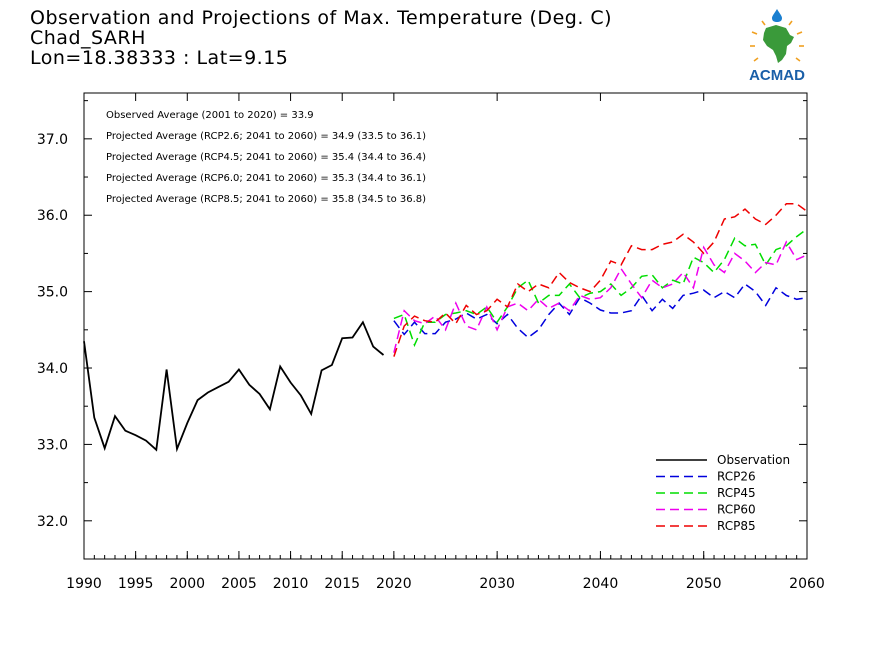  What do you see at coordinates (88, 38) in the screenshot?
I see `station-name: Chad_SARH` at bounding box center [88, 38].